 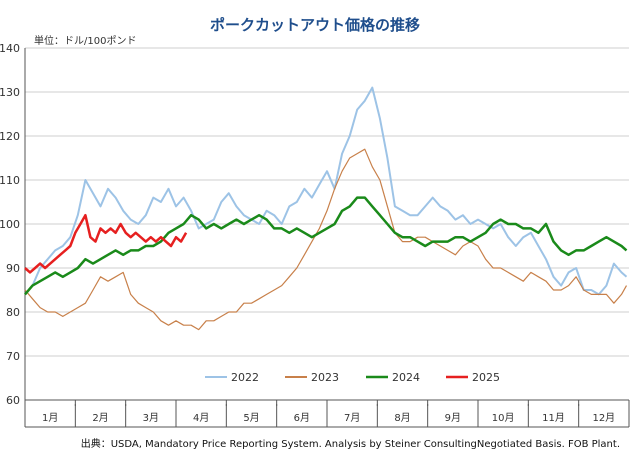 What do you see at coordinates (13, 400) in the screenshot?
I see `y-tick-label: 60` at bounding box center [13, 400].